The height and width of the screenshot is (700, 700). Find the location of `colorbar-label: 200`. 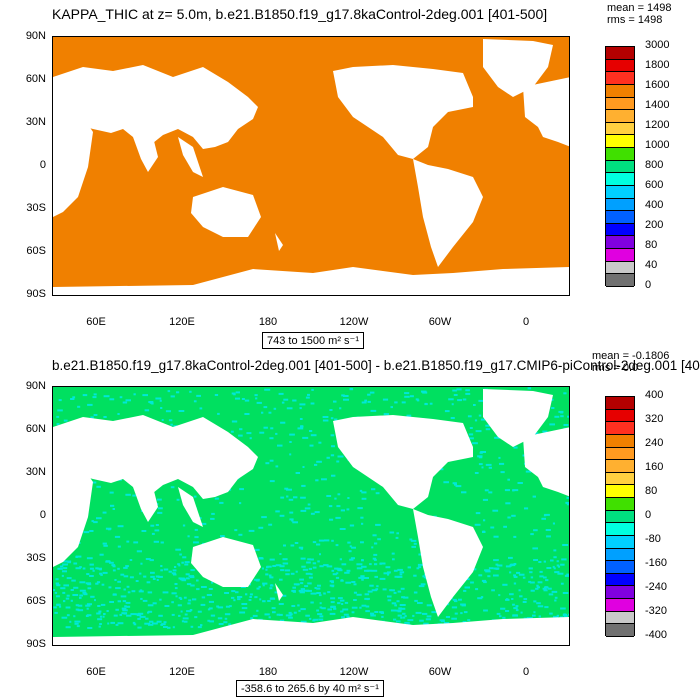

colorbar-label: 200 is located at coordinates (654, 225).